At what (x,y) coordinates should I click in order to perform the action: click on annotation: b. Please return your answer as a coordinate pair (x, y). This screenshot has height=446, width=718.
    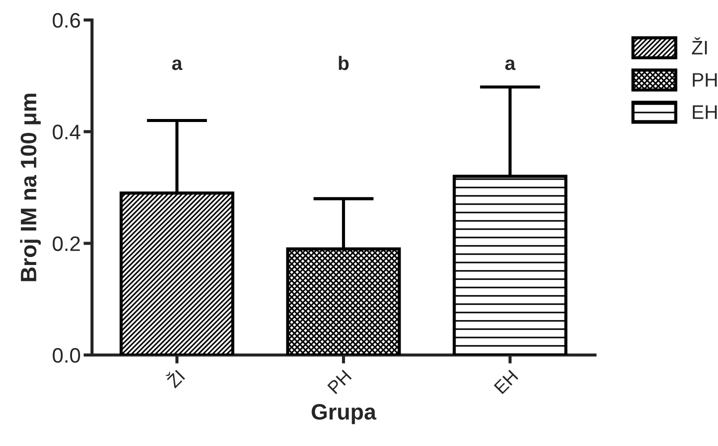
    Looking at the image, I should click on (343, 63).